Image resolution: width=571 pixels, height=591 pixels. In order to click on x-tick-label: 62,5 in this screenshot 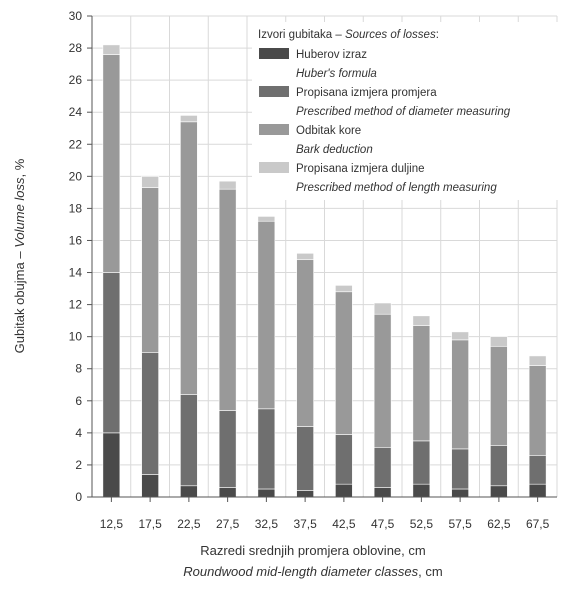, I will do `click(499, 524)`.